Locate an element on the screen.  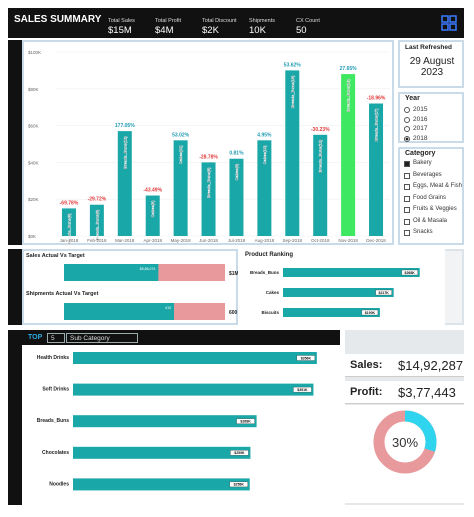
x-tick-label: Mar-2018 is located at coordinates (125, 240).